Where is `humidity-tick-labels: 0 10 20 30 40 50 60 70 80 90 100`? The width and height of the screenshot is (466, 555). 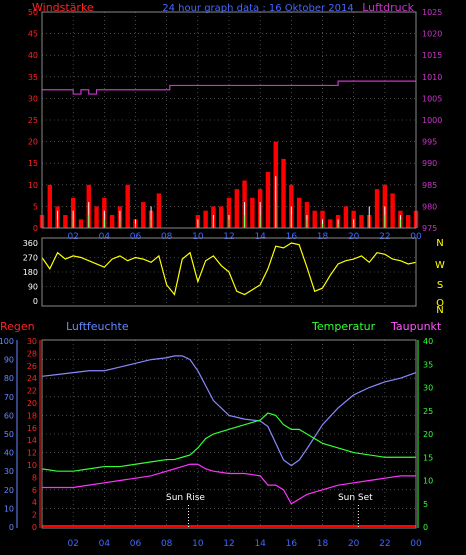
humidity-tick-labels: 0 10 20 30 40 50 60 70 80 90 100 is located at coordinates (7, 434).